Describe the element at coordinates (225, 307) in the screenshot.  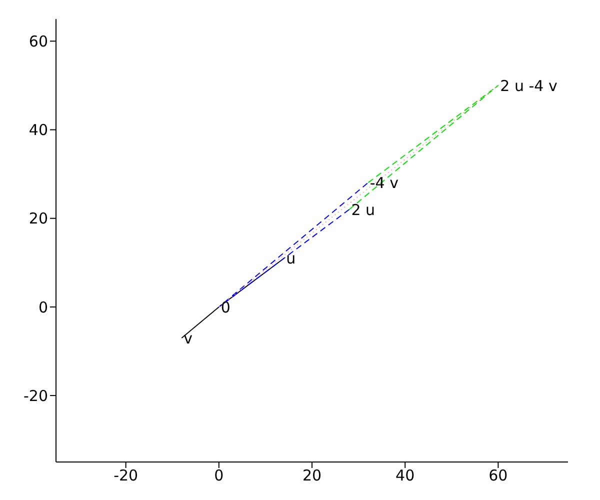
I see `annotation: 0` at that location.